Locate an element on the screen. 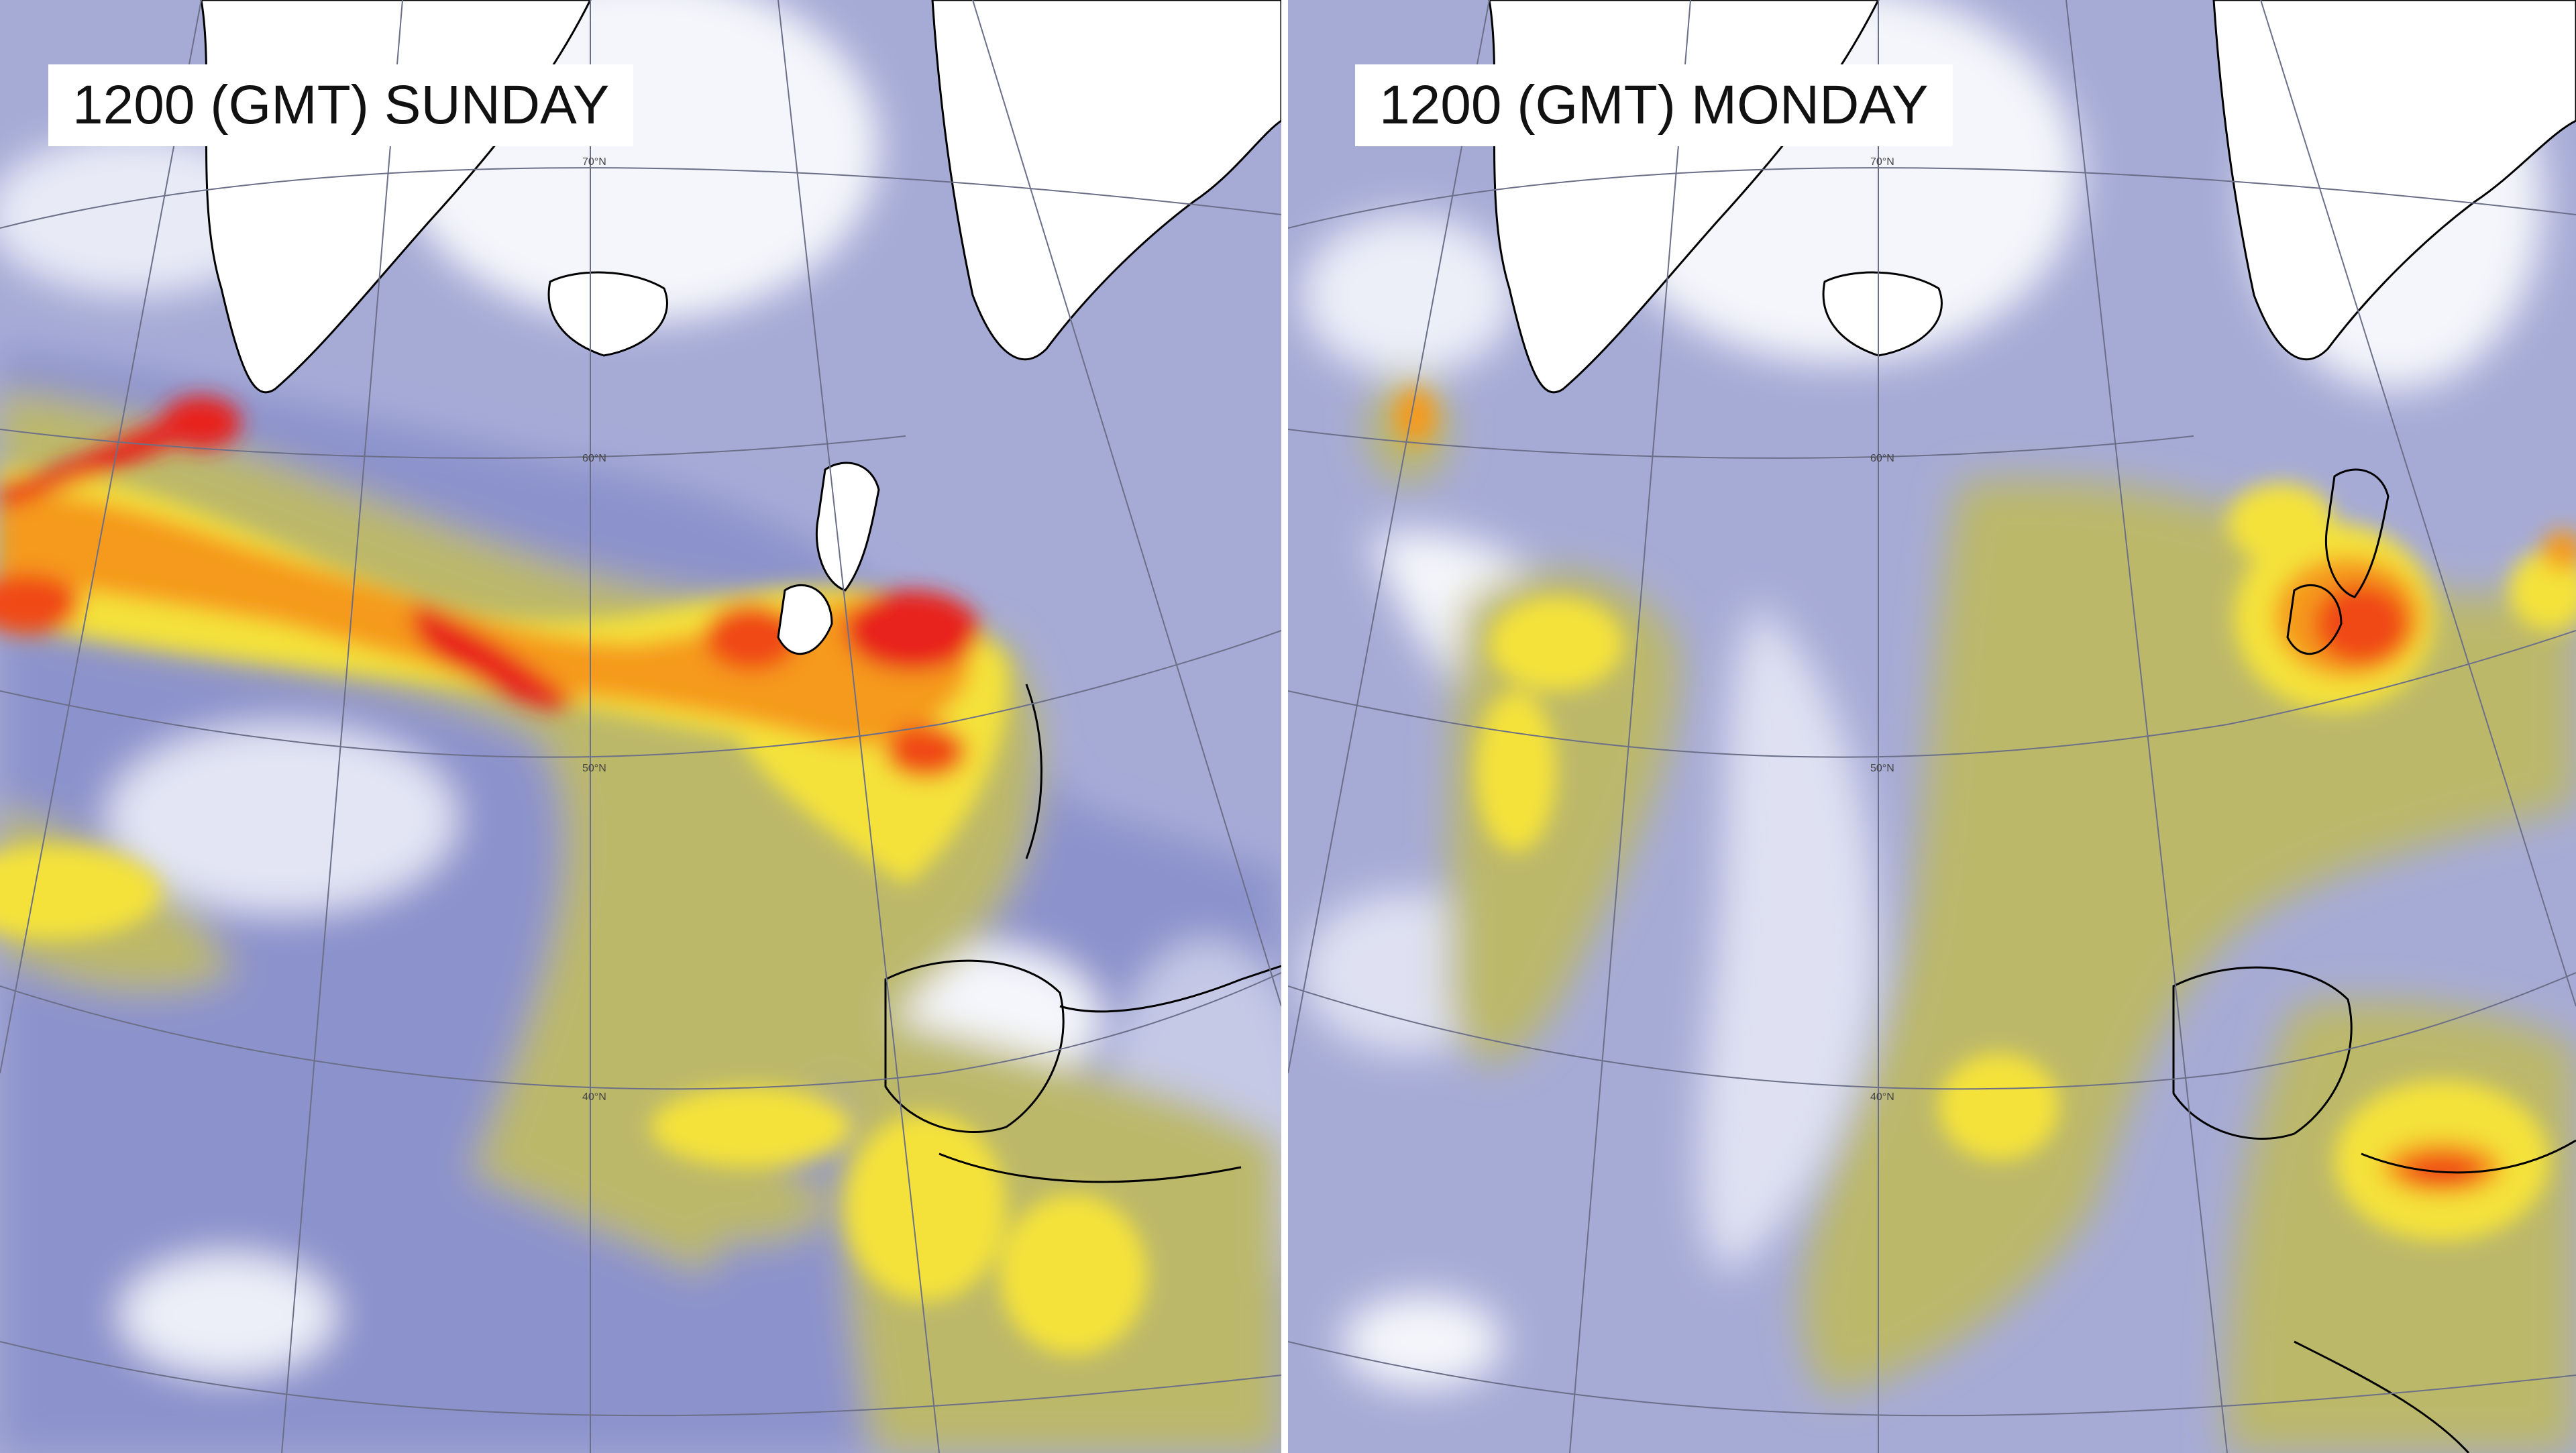  panel-title-monday: 1200 (GMT) MONDAY is located at coordinates (1654, 105).